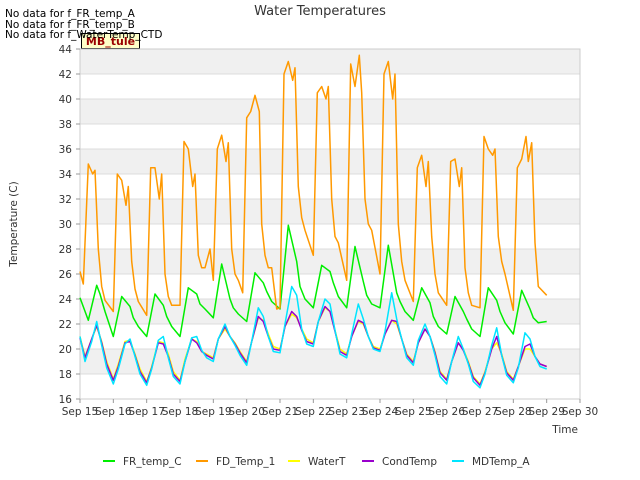 This screenshot has height=480, width=640. I want to click on x-tick-label: Sep 17, so click(146, 412).